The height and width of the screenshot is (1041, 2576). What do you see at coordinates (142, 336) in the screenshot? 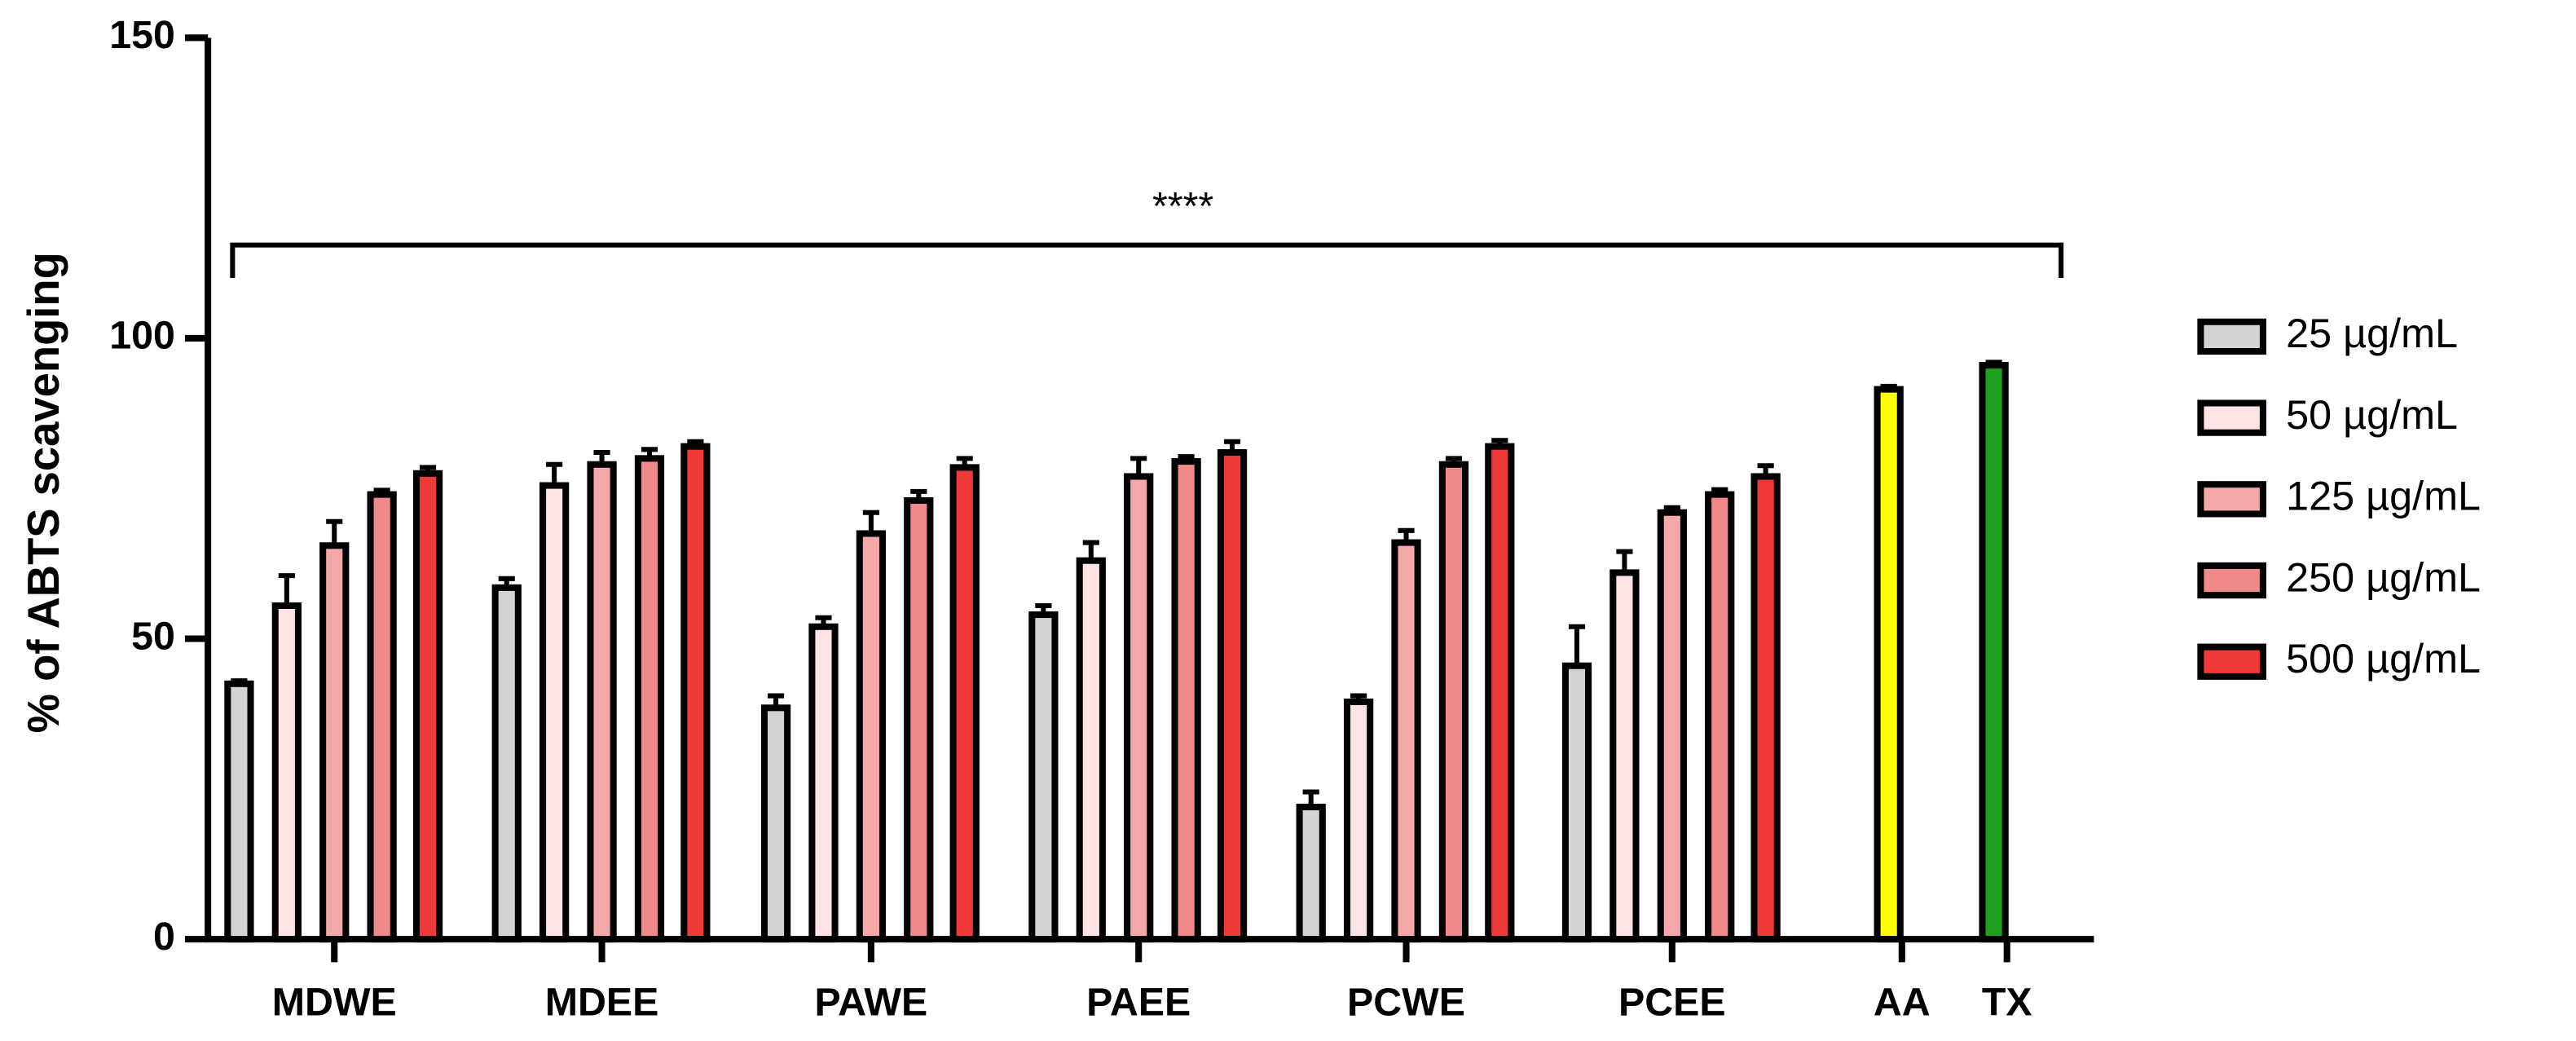
I see `y-tick-label: 100` at bounding box center [142, 336].